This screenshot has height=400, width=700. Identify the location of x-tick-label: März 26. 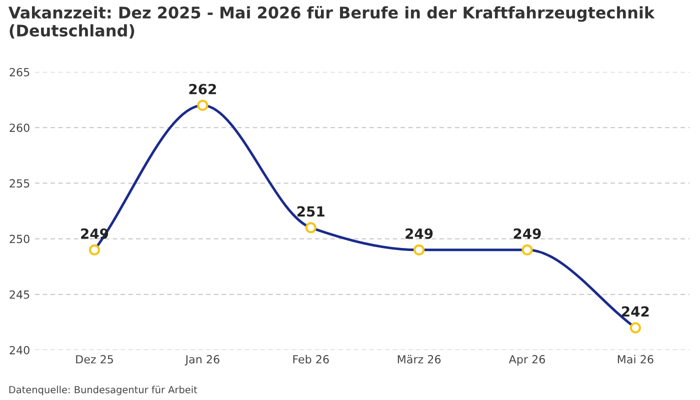
(419, 359).